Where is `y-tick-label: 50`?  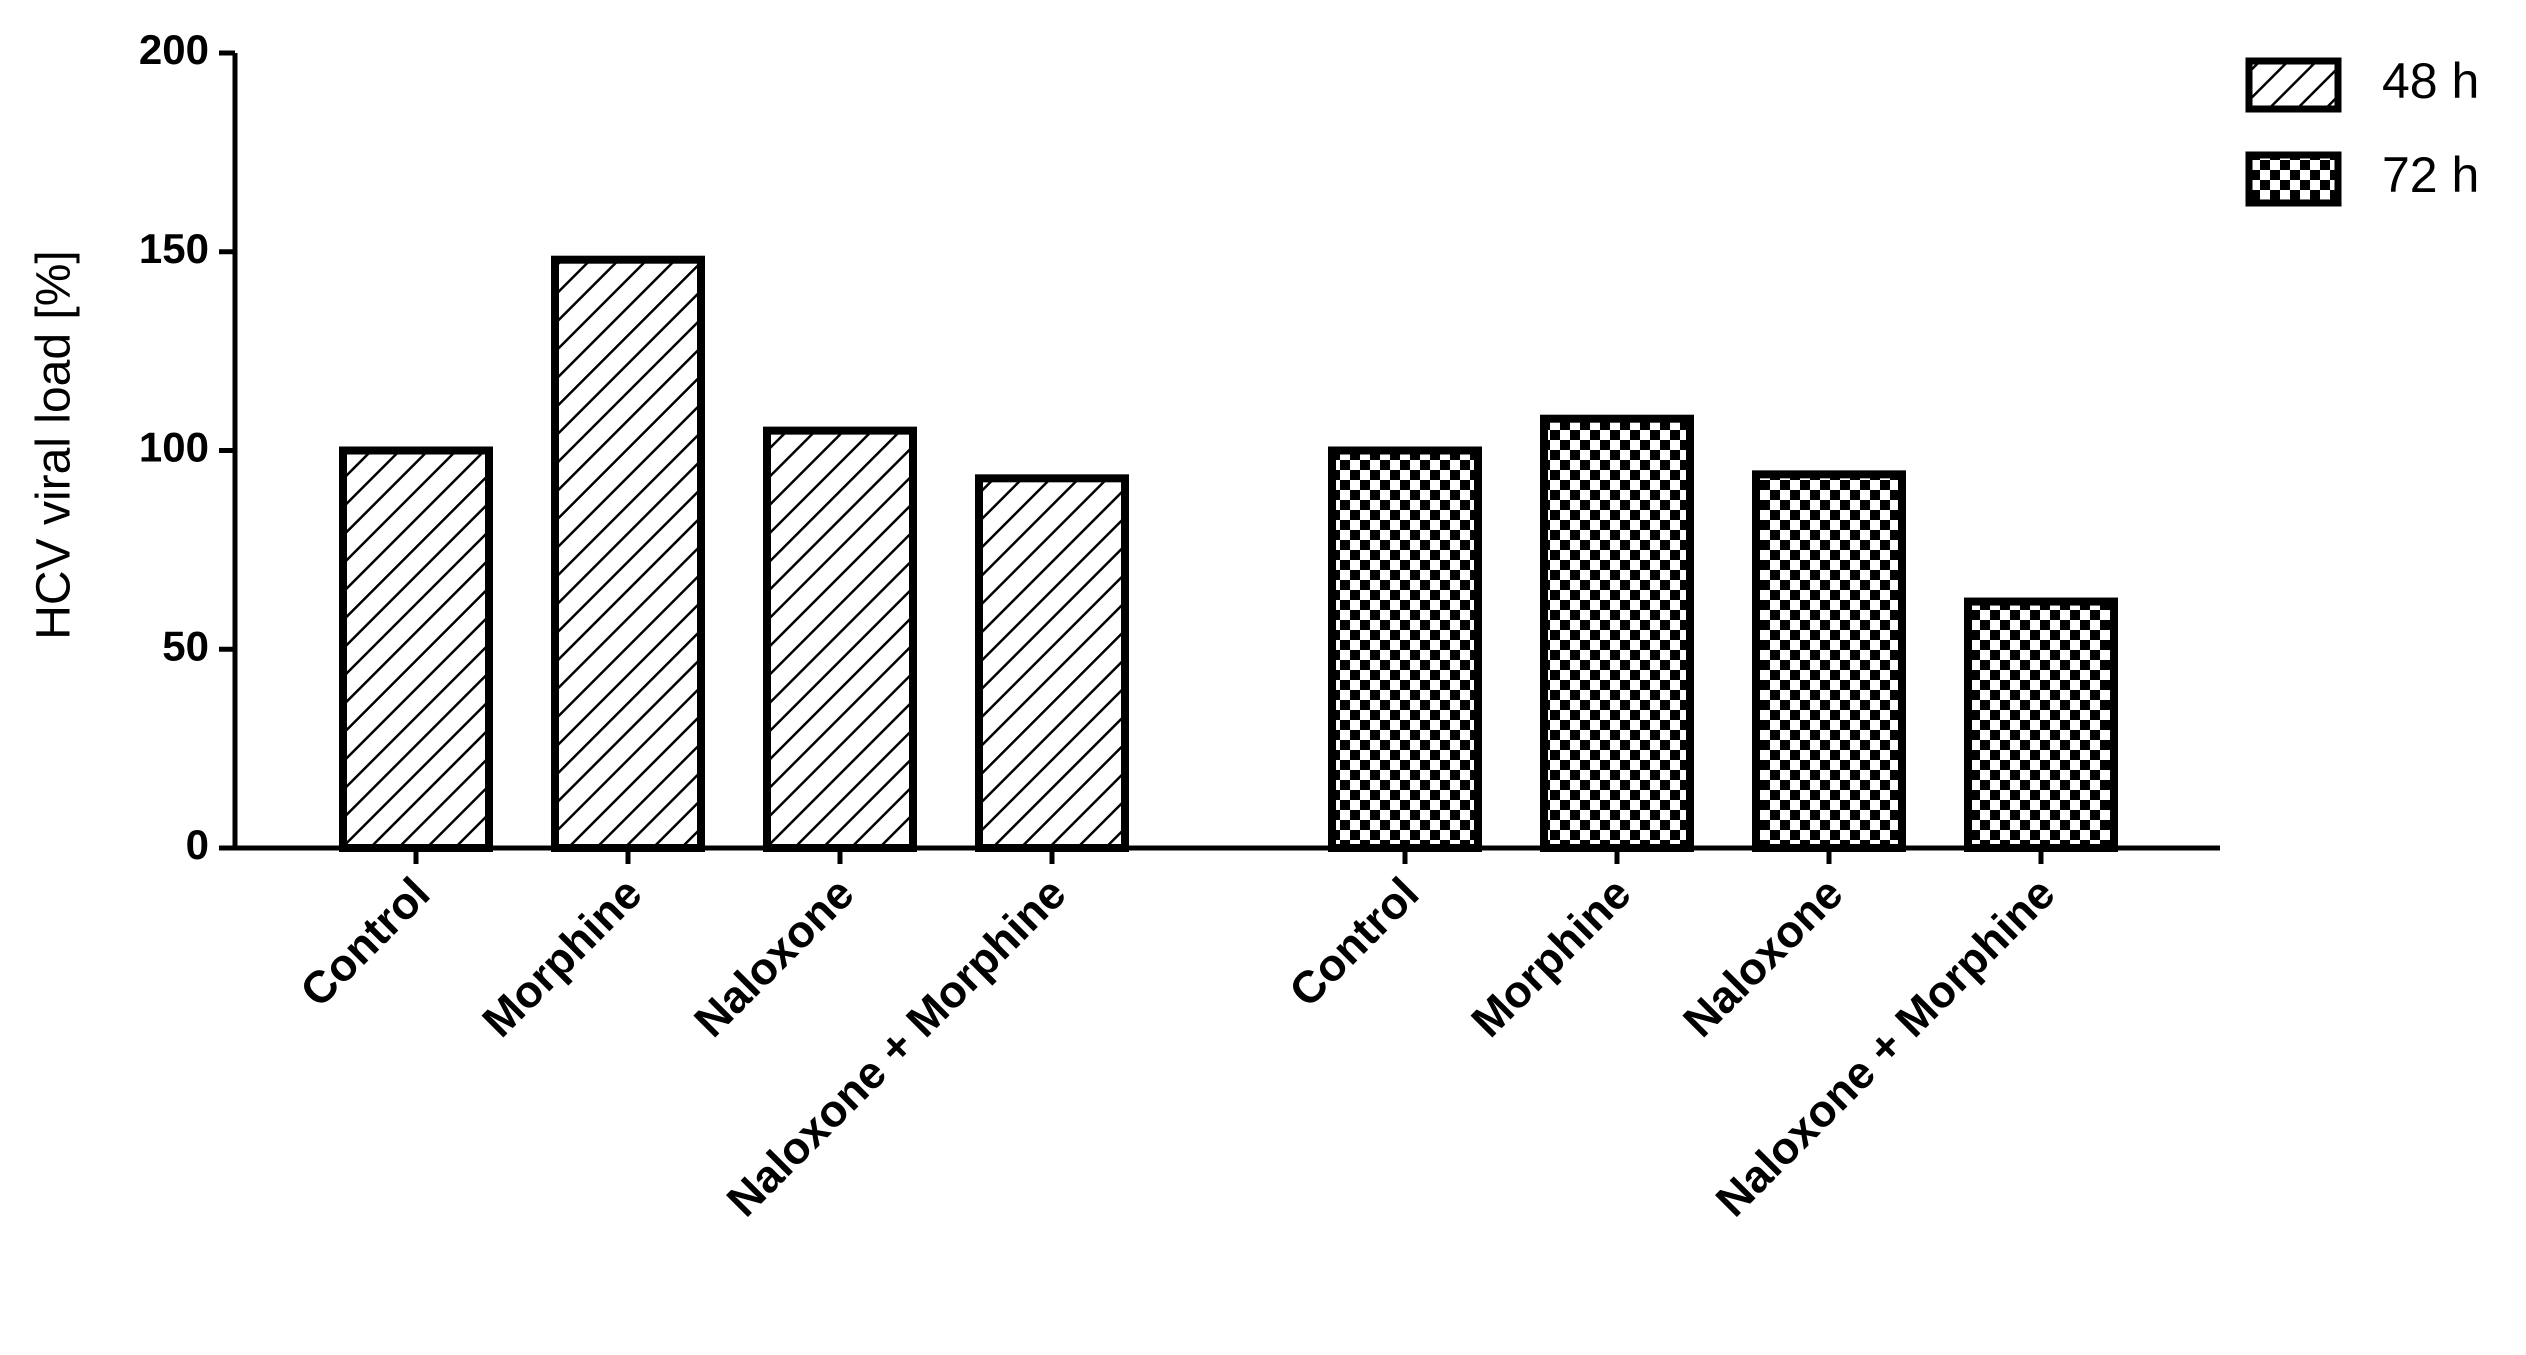
y-tick-label: 50 is located at coordinates (185, 645).